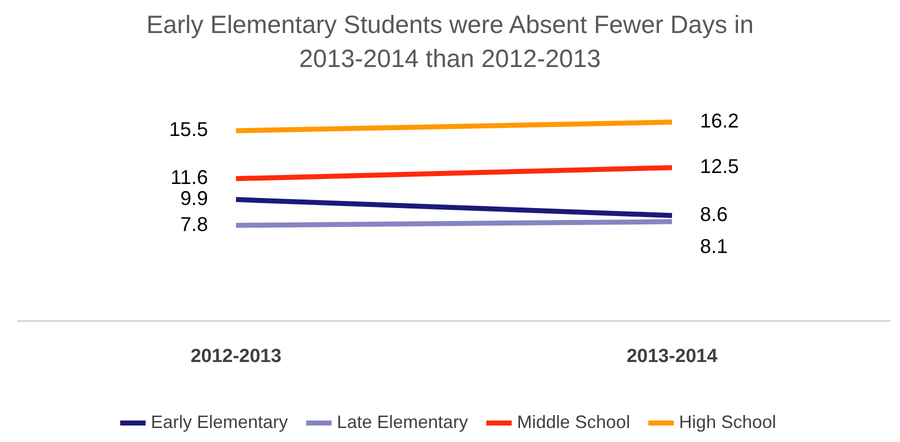 This screenshot has width=900, height=442. I want to click on data-label: 8.1, so click(714, 247).